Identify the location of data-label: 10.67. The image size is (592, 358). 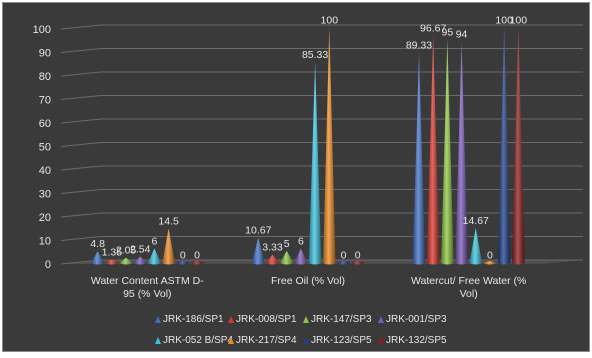
(258, 230).